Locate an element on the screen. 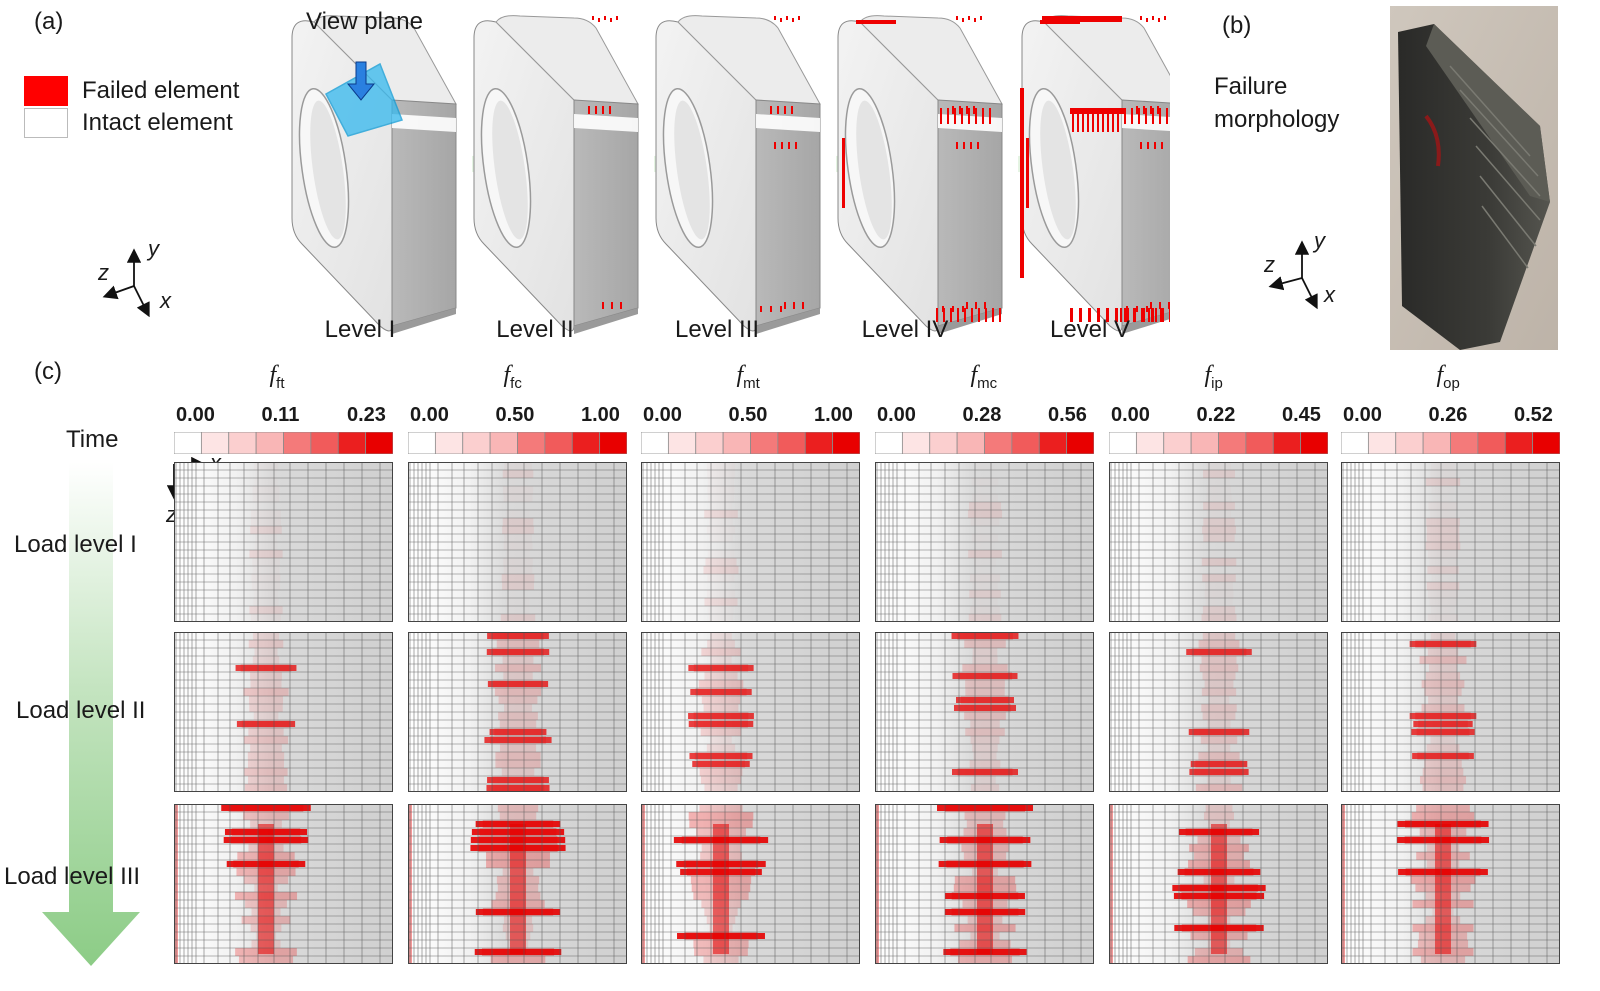 The height and width of the screenshot is (991, 1600). criterion-subscript: fc is located at coordinates (516, 383).